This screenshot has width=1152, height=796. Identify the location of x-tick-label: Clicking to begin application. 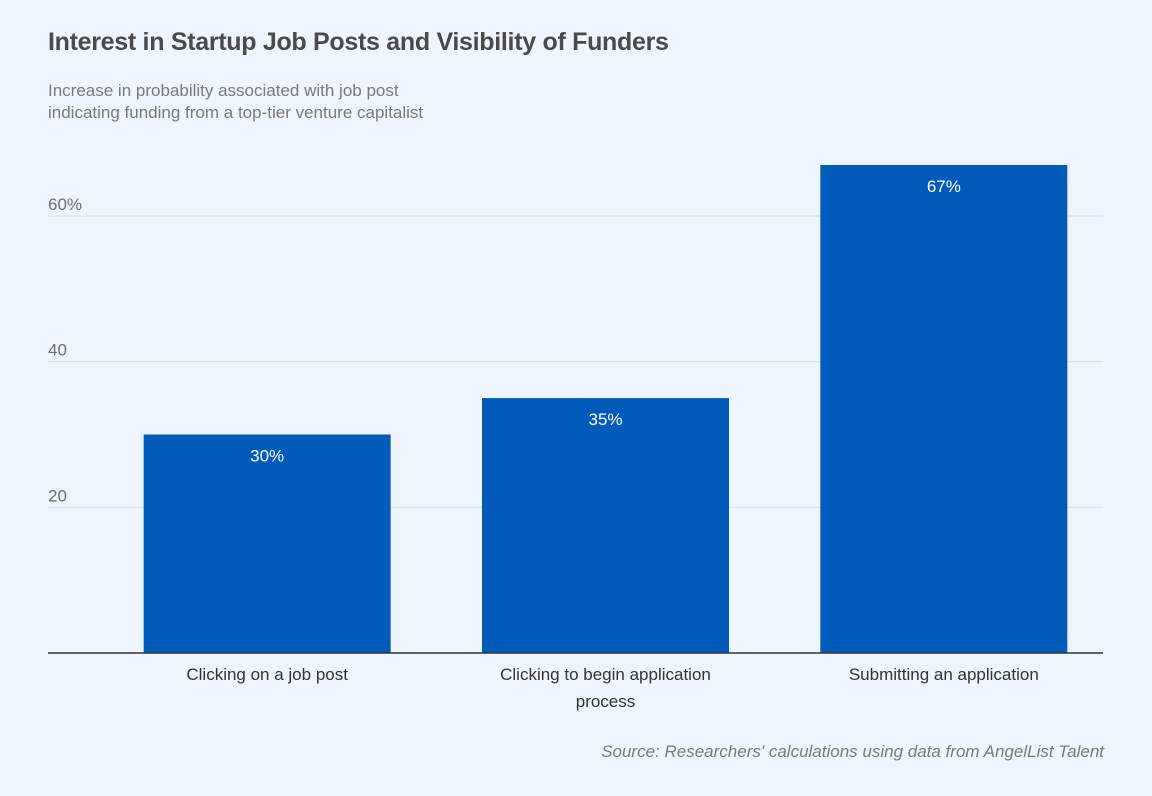
(605, 674).